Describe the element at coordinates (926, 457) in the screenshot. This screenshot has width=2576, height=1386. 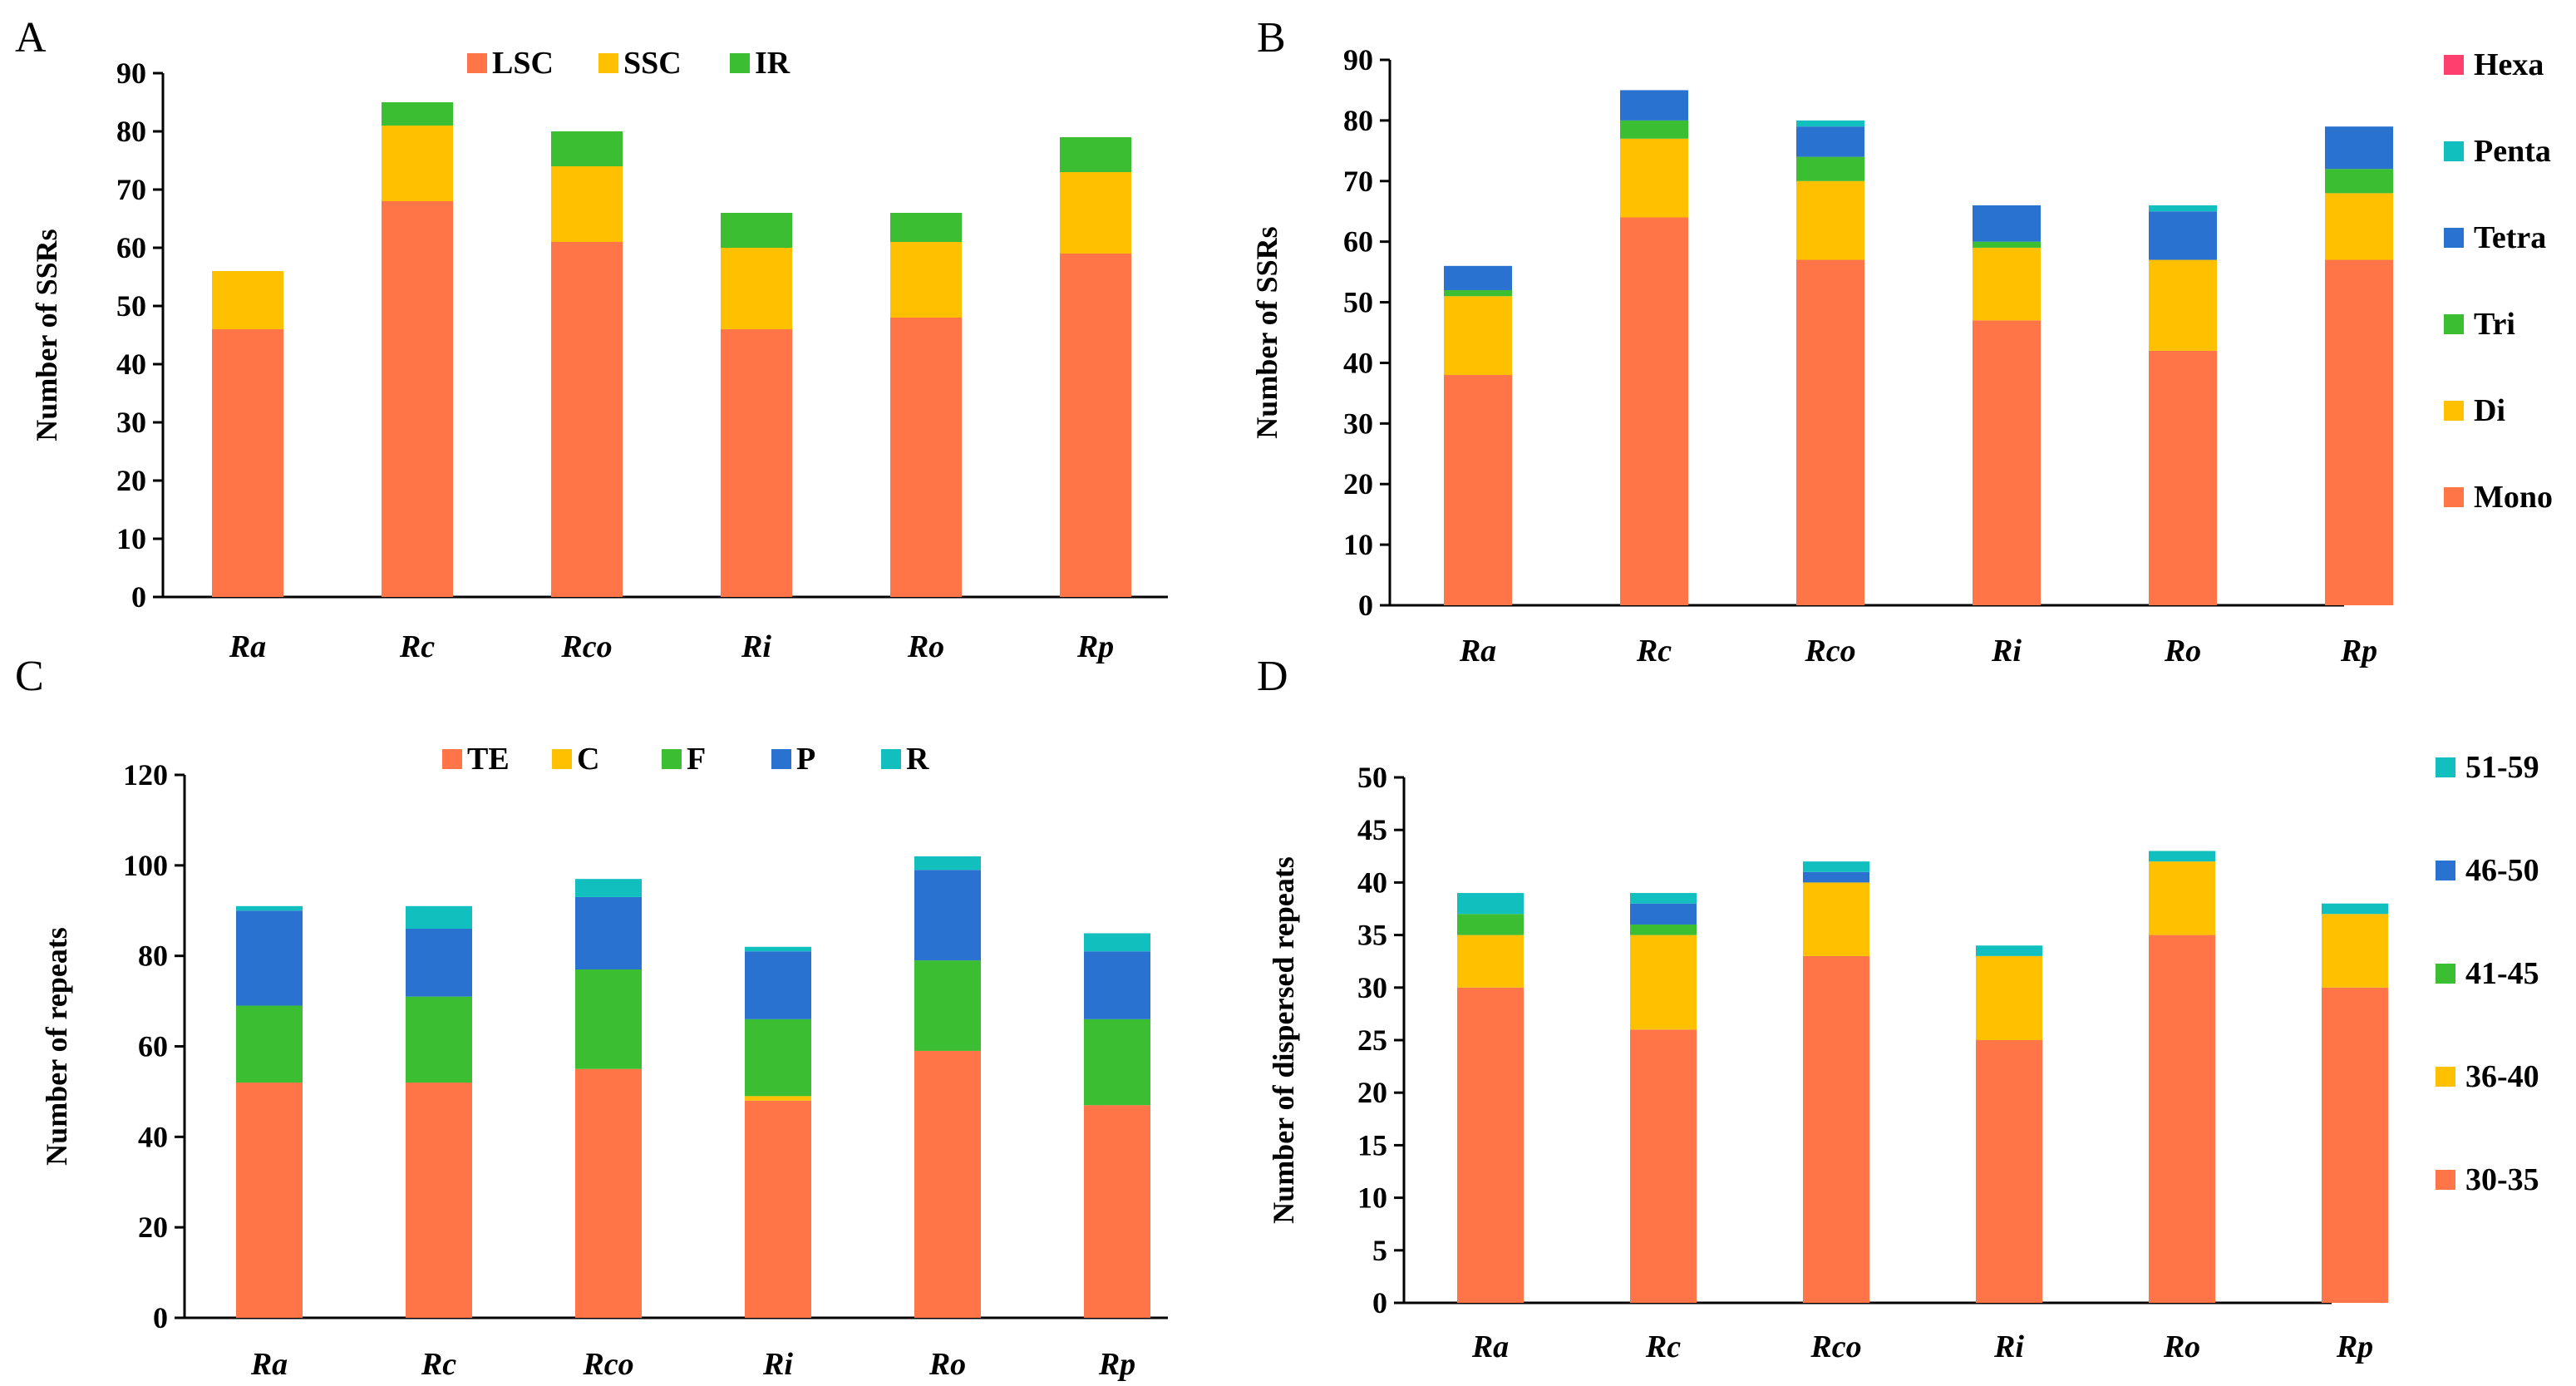
I see `bar-lsc-ro` at that location.